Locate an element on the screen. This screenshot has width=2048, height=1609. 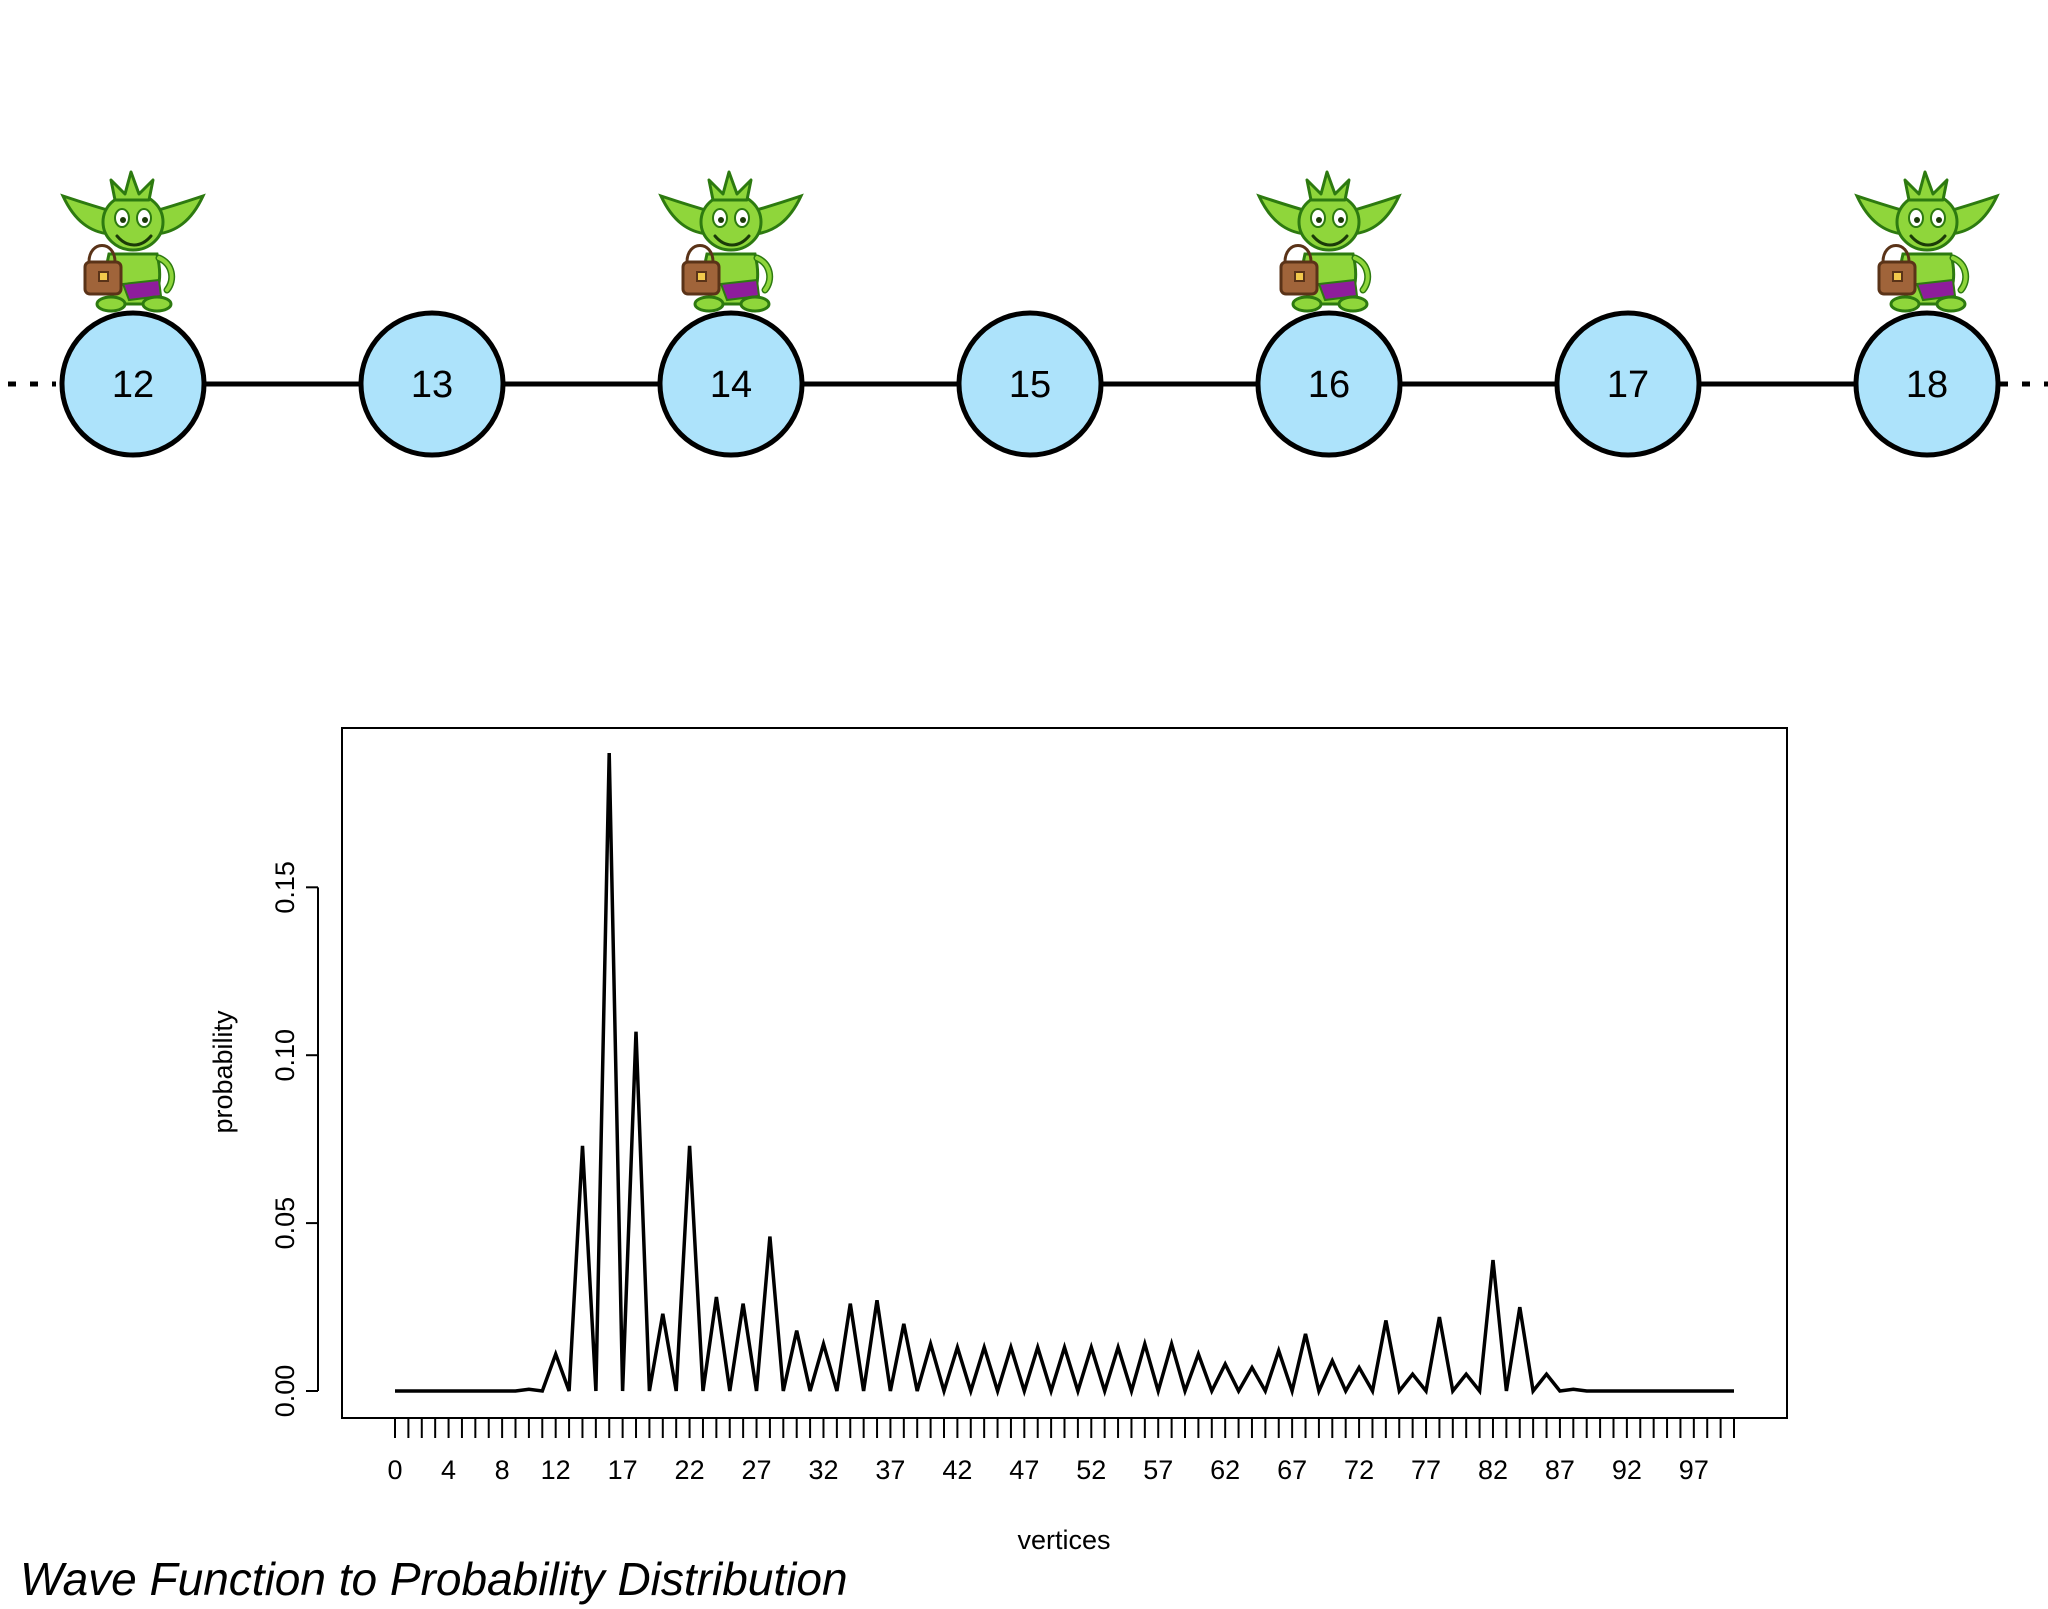
graph-node: 13 is located at coordinates (432, 384).